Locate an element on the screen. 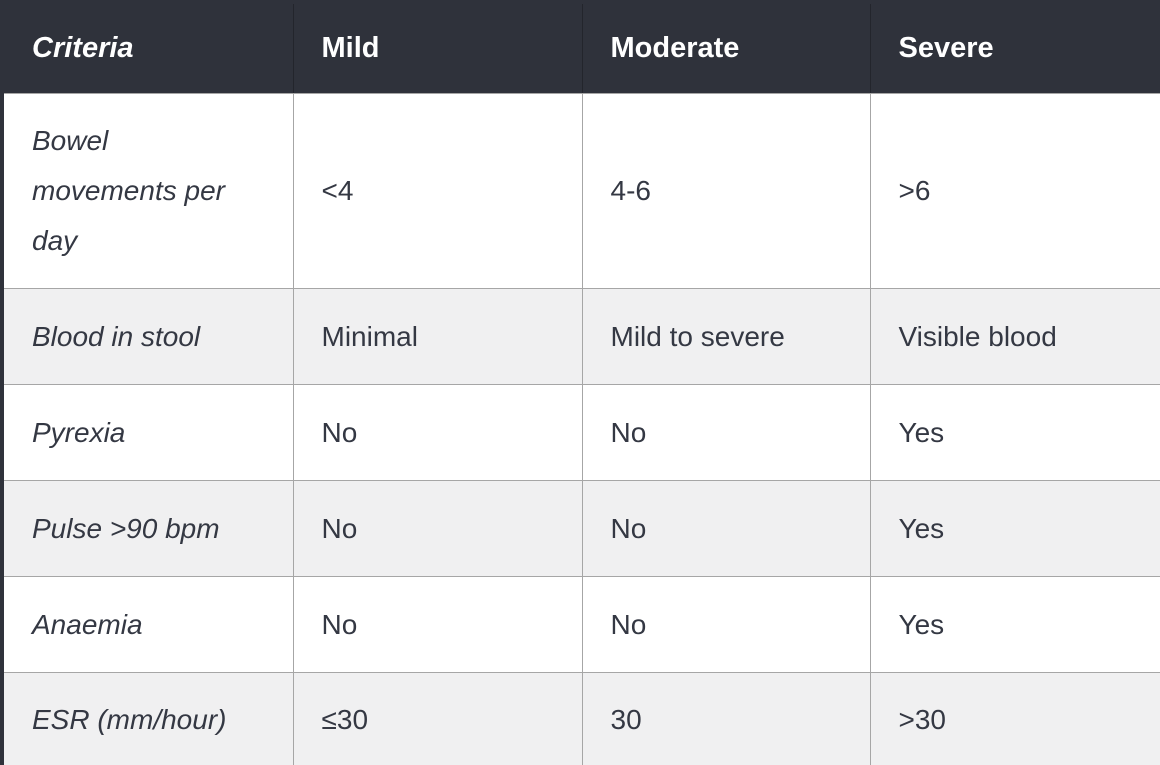 Image resolution: width=1160 pixels, height=765 pixels. table-row-pulse-90-bpm: Pulse >90 bpm No No Yes is located at coordinates (580, 528).